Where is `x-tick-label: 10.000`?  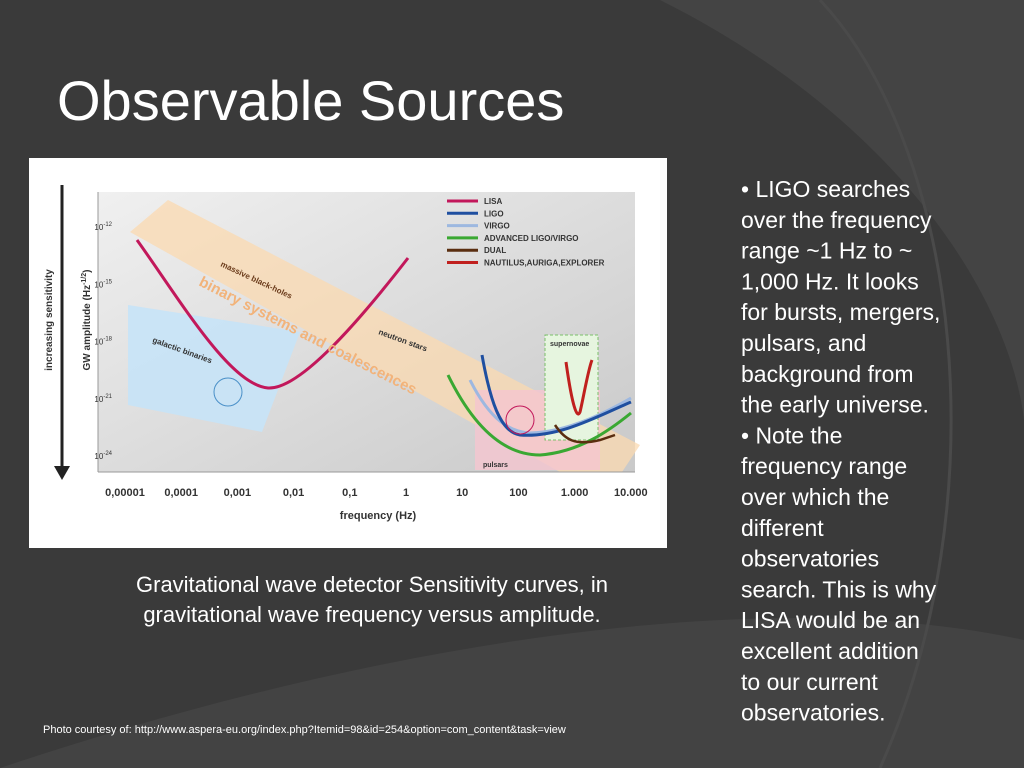
x-tick-label: 10.000 is located at coordinates (631, 493).